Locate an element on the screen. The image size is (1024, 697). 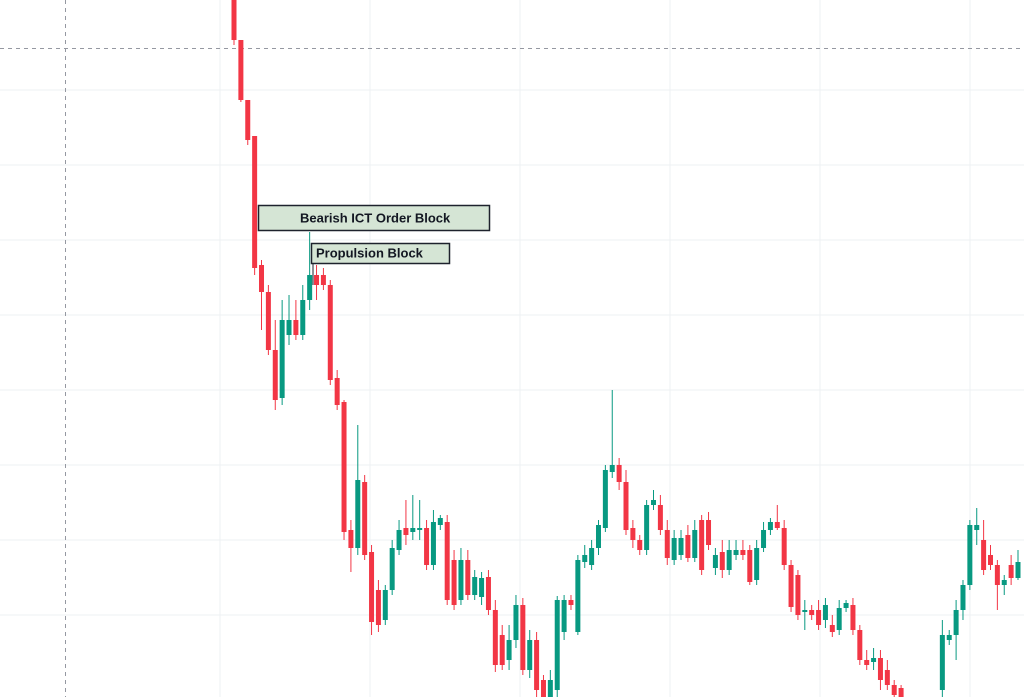
annotation-text: Propulsion Block is located at coordinates (370, 252).